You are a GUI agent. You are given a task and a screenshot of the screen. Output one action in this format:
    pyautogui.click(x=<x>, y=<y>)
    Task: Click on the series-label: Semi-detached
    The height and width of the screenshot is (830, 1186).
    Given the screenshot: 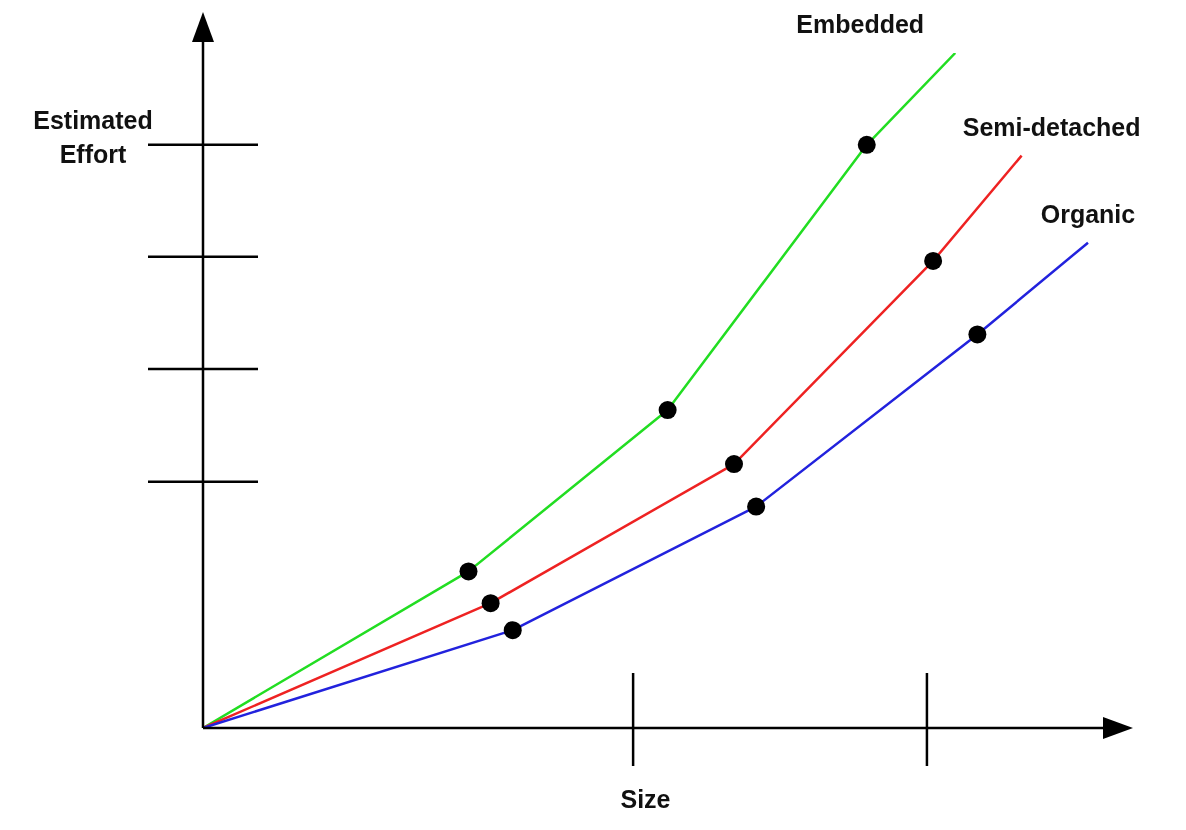 What is the action you would take?
    pyautogui.click(x=1051, y=126)
    